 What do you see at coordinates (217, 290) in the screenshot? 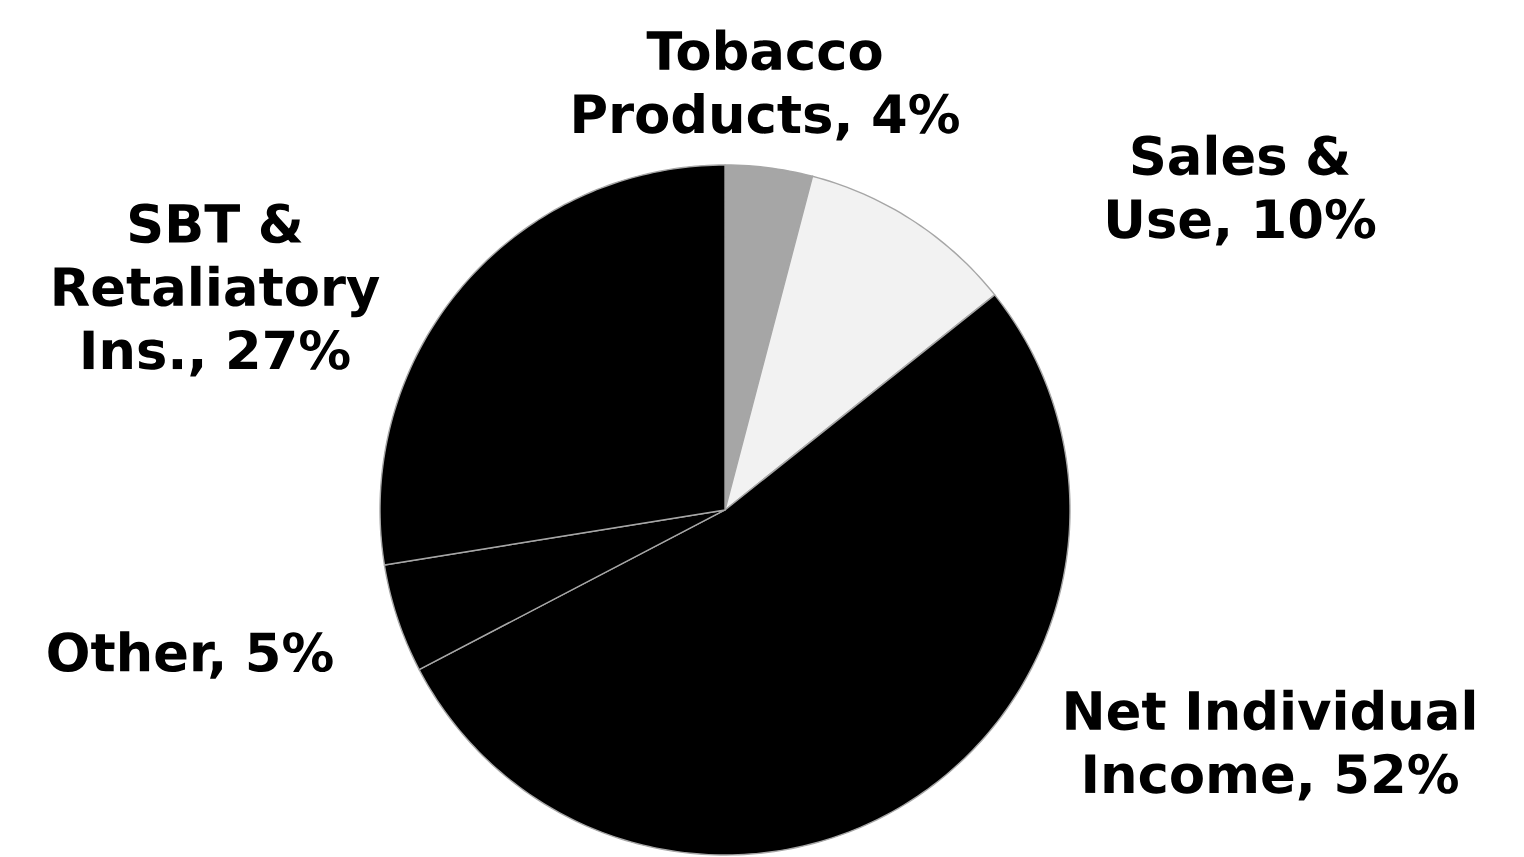
I see `slice-label: SBT & Retaliatory Ins., 27%` at bounding box center [217, 290].